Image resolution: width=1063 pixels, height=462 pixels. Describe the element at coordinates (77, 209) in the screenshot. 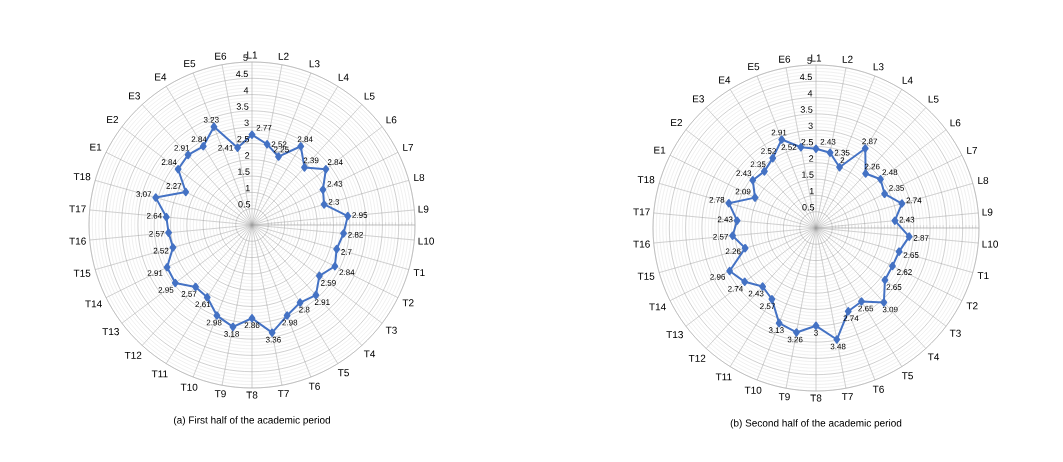

I see `spoke-label: T17` at that location.